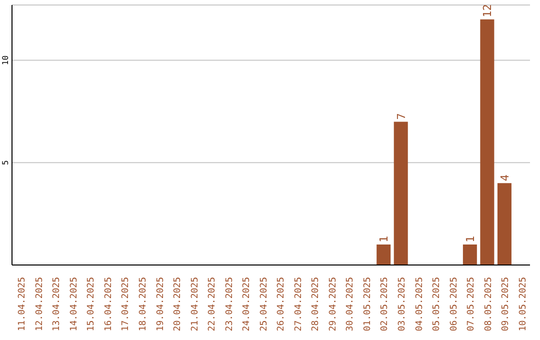  What do you see at coordinates (178, 304) in the screenshot?
I see `x-tick-label: 20.04.2025` at bounding box center [178, 304].